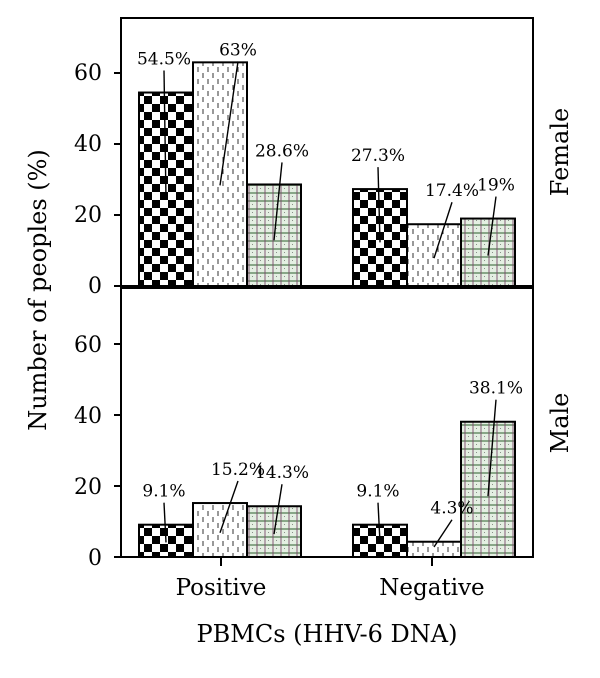  What do you see at coordinates (327, 634) in the screenshot?
I see `x-axis-title: PBMCs (HHV-6 DNA)` at bounding box center [327, 634].